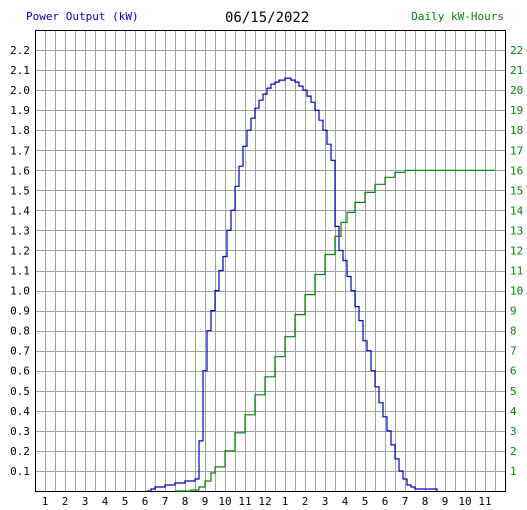 The image size is (527, 510). Describe the element at coordinates (513, 451) in the screenshot. I see `y-right-tick-label: 2` at that location.